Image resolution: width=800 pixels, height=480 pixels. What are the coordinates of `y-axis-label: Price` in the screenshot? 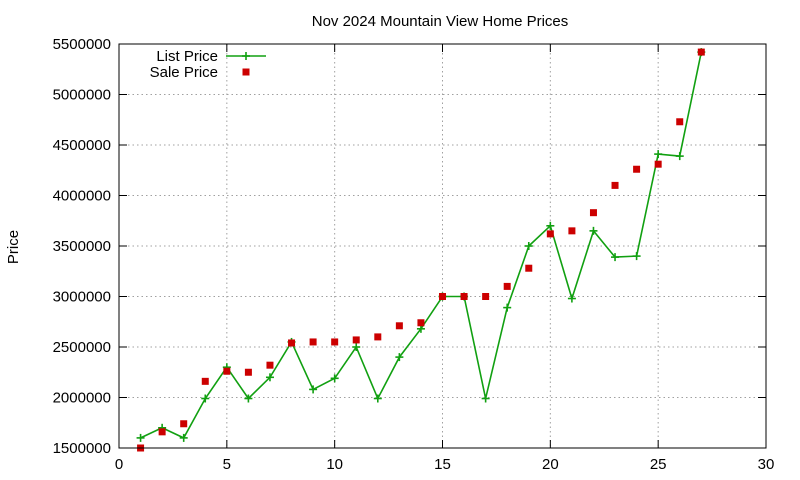 It's located at (13, 247).